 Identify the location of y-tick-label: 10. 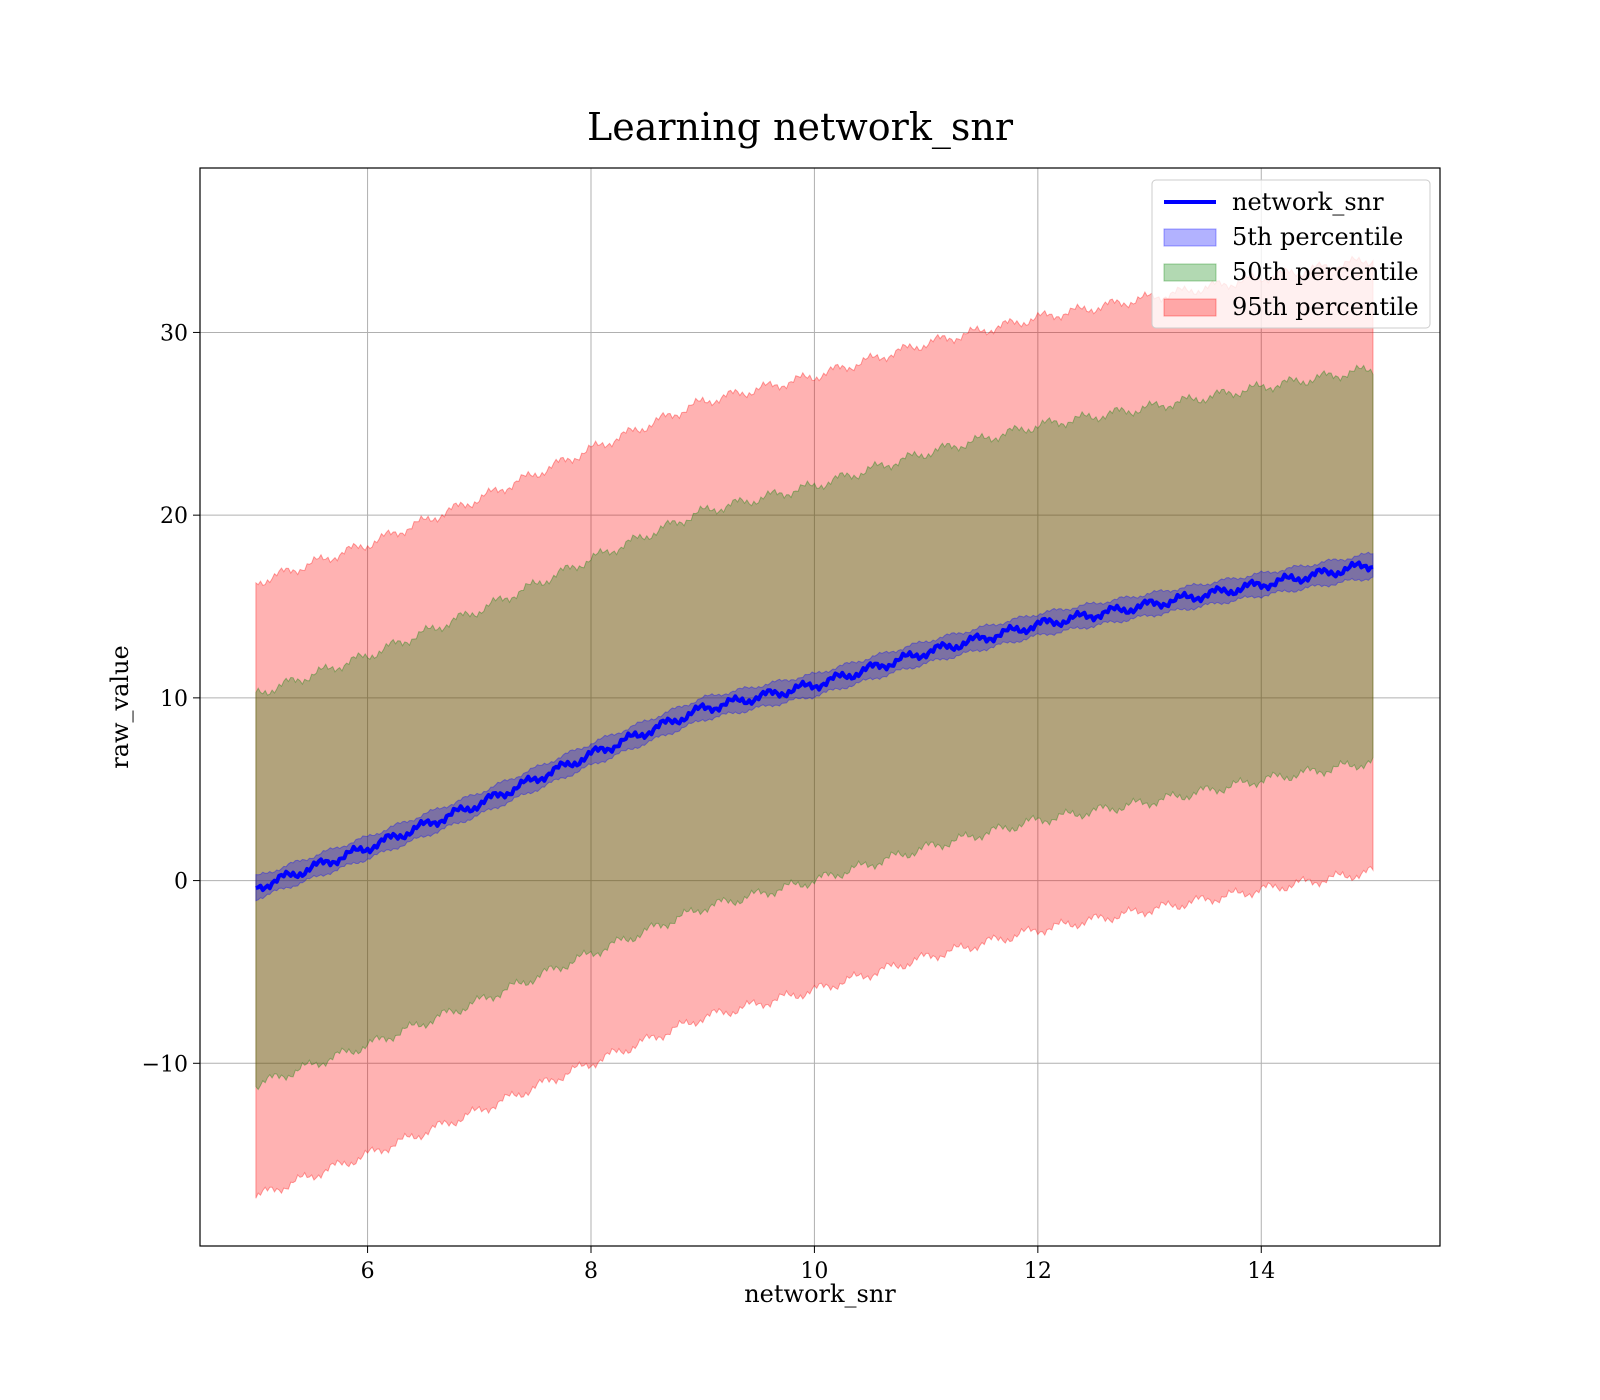
(174, 699).